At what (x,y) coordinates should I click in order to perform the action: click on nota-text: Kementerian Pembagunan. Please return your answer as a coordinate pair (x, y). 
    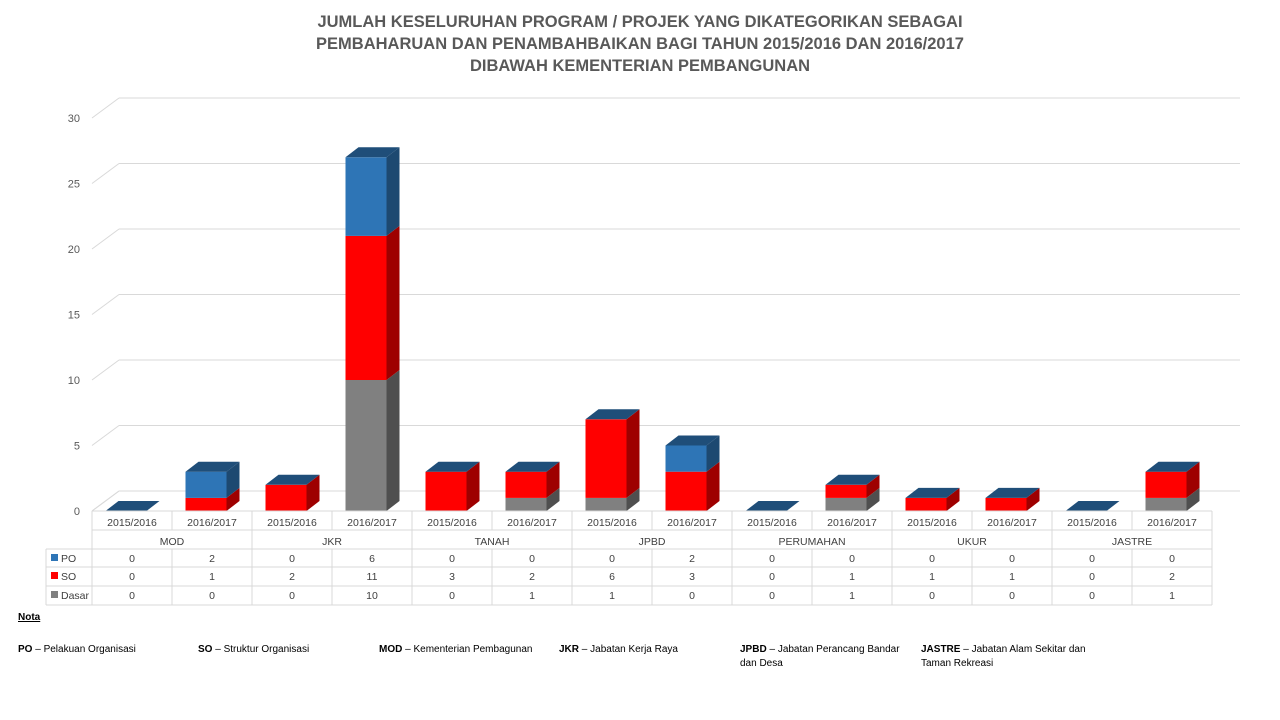
    Looking at the image, I should click on (473, 649).